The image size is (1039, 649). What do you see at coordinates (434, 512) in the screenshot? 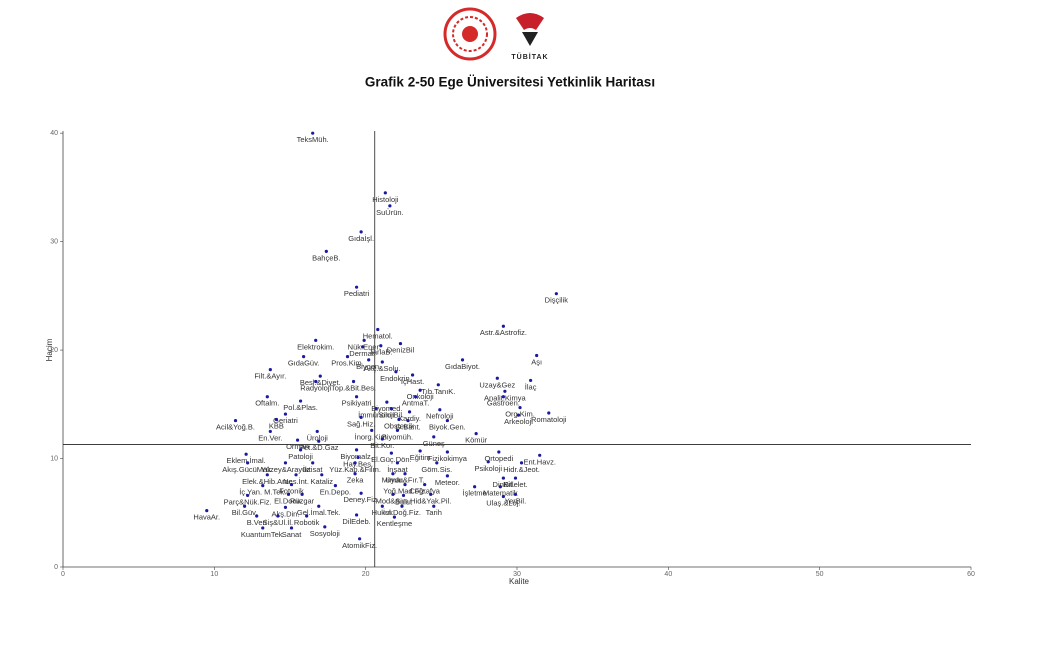
I see `point-label: Tarih` at bounding box center [434, 512].